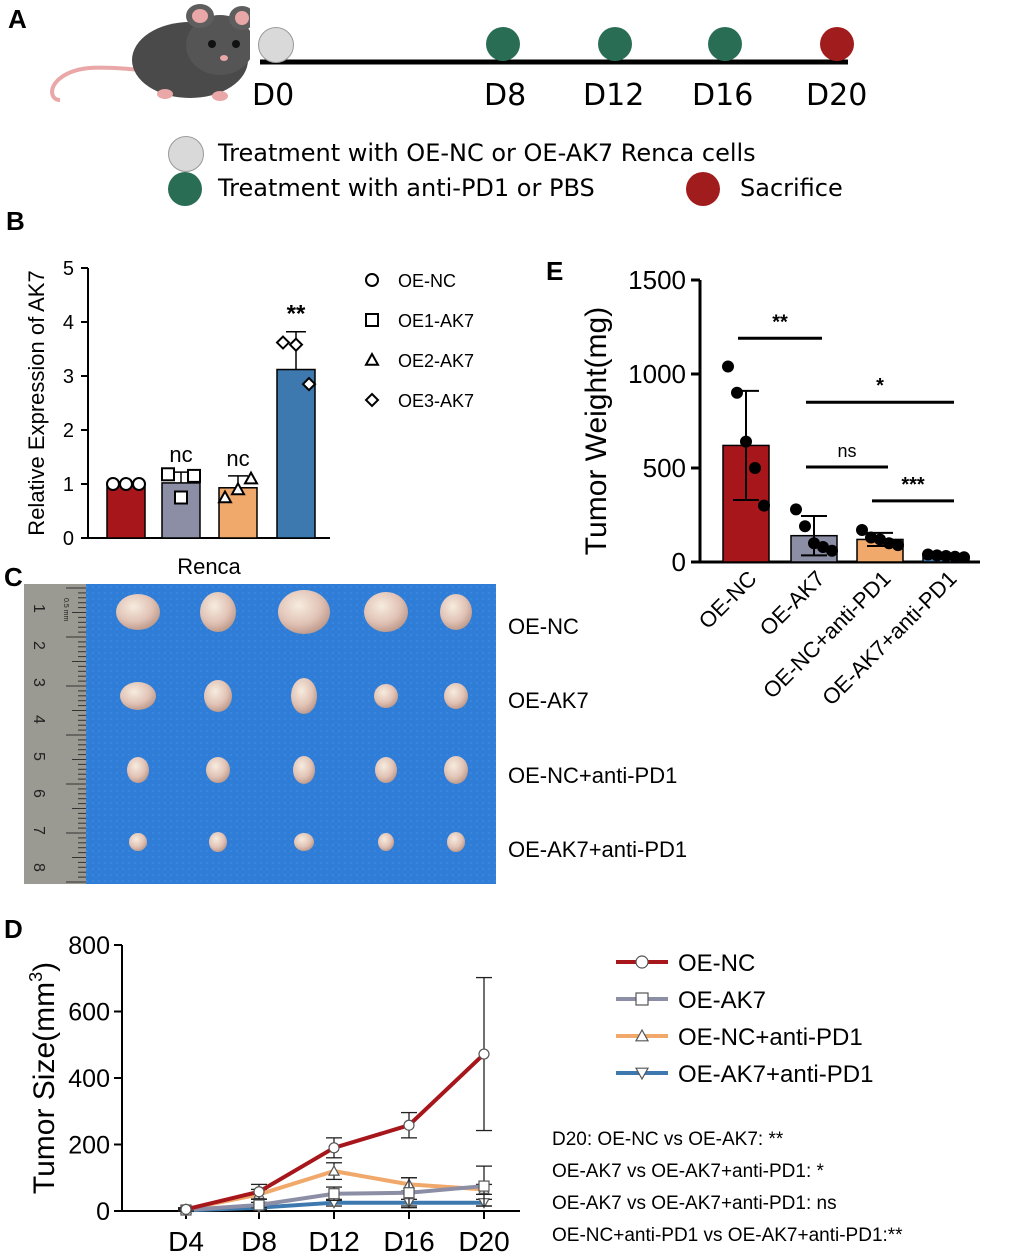 The height and width of the screenshot is (1259, 1020). What do you see at coordinates (15, 221) in the screenshot?
I see `panel-b-label: B` at bounding box center [15, 221].